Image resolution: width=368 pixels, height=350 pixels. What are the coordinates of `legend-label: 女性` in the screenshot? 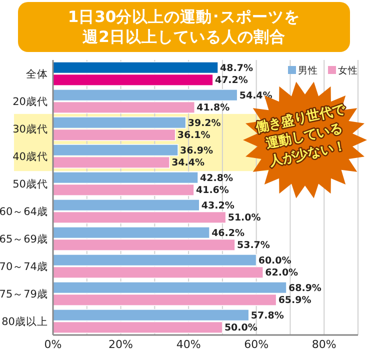 It's located at (348, 70).